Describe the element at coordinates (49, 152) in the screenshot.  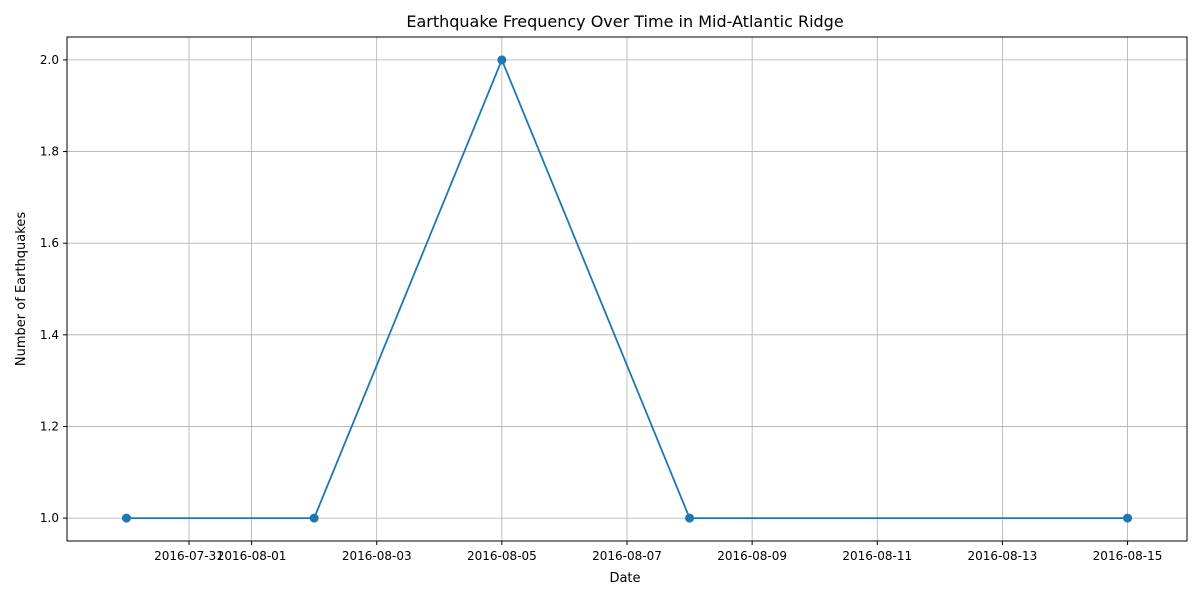
I see `y-tick-label: 1.8` at that location.